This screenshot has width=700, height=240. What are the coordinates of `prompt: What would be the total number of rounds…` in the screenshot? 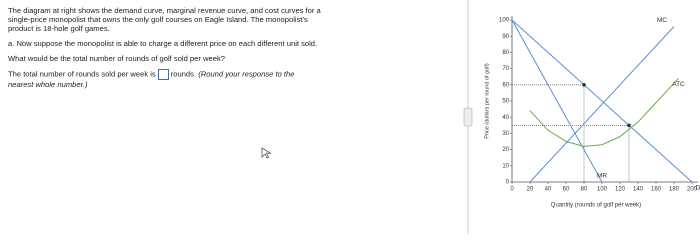 It's located at (116, 58).